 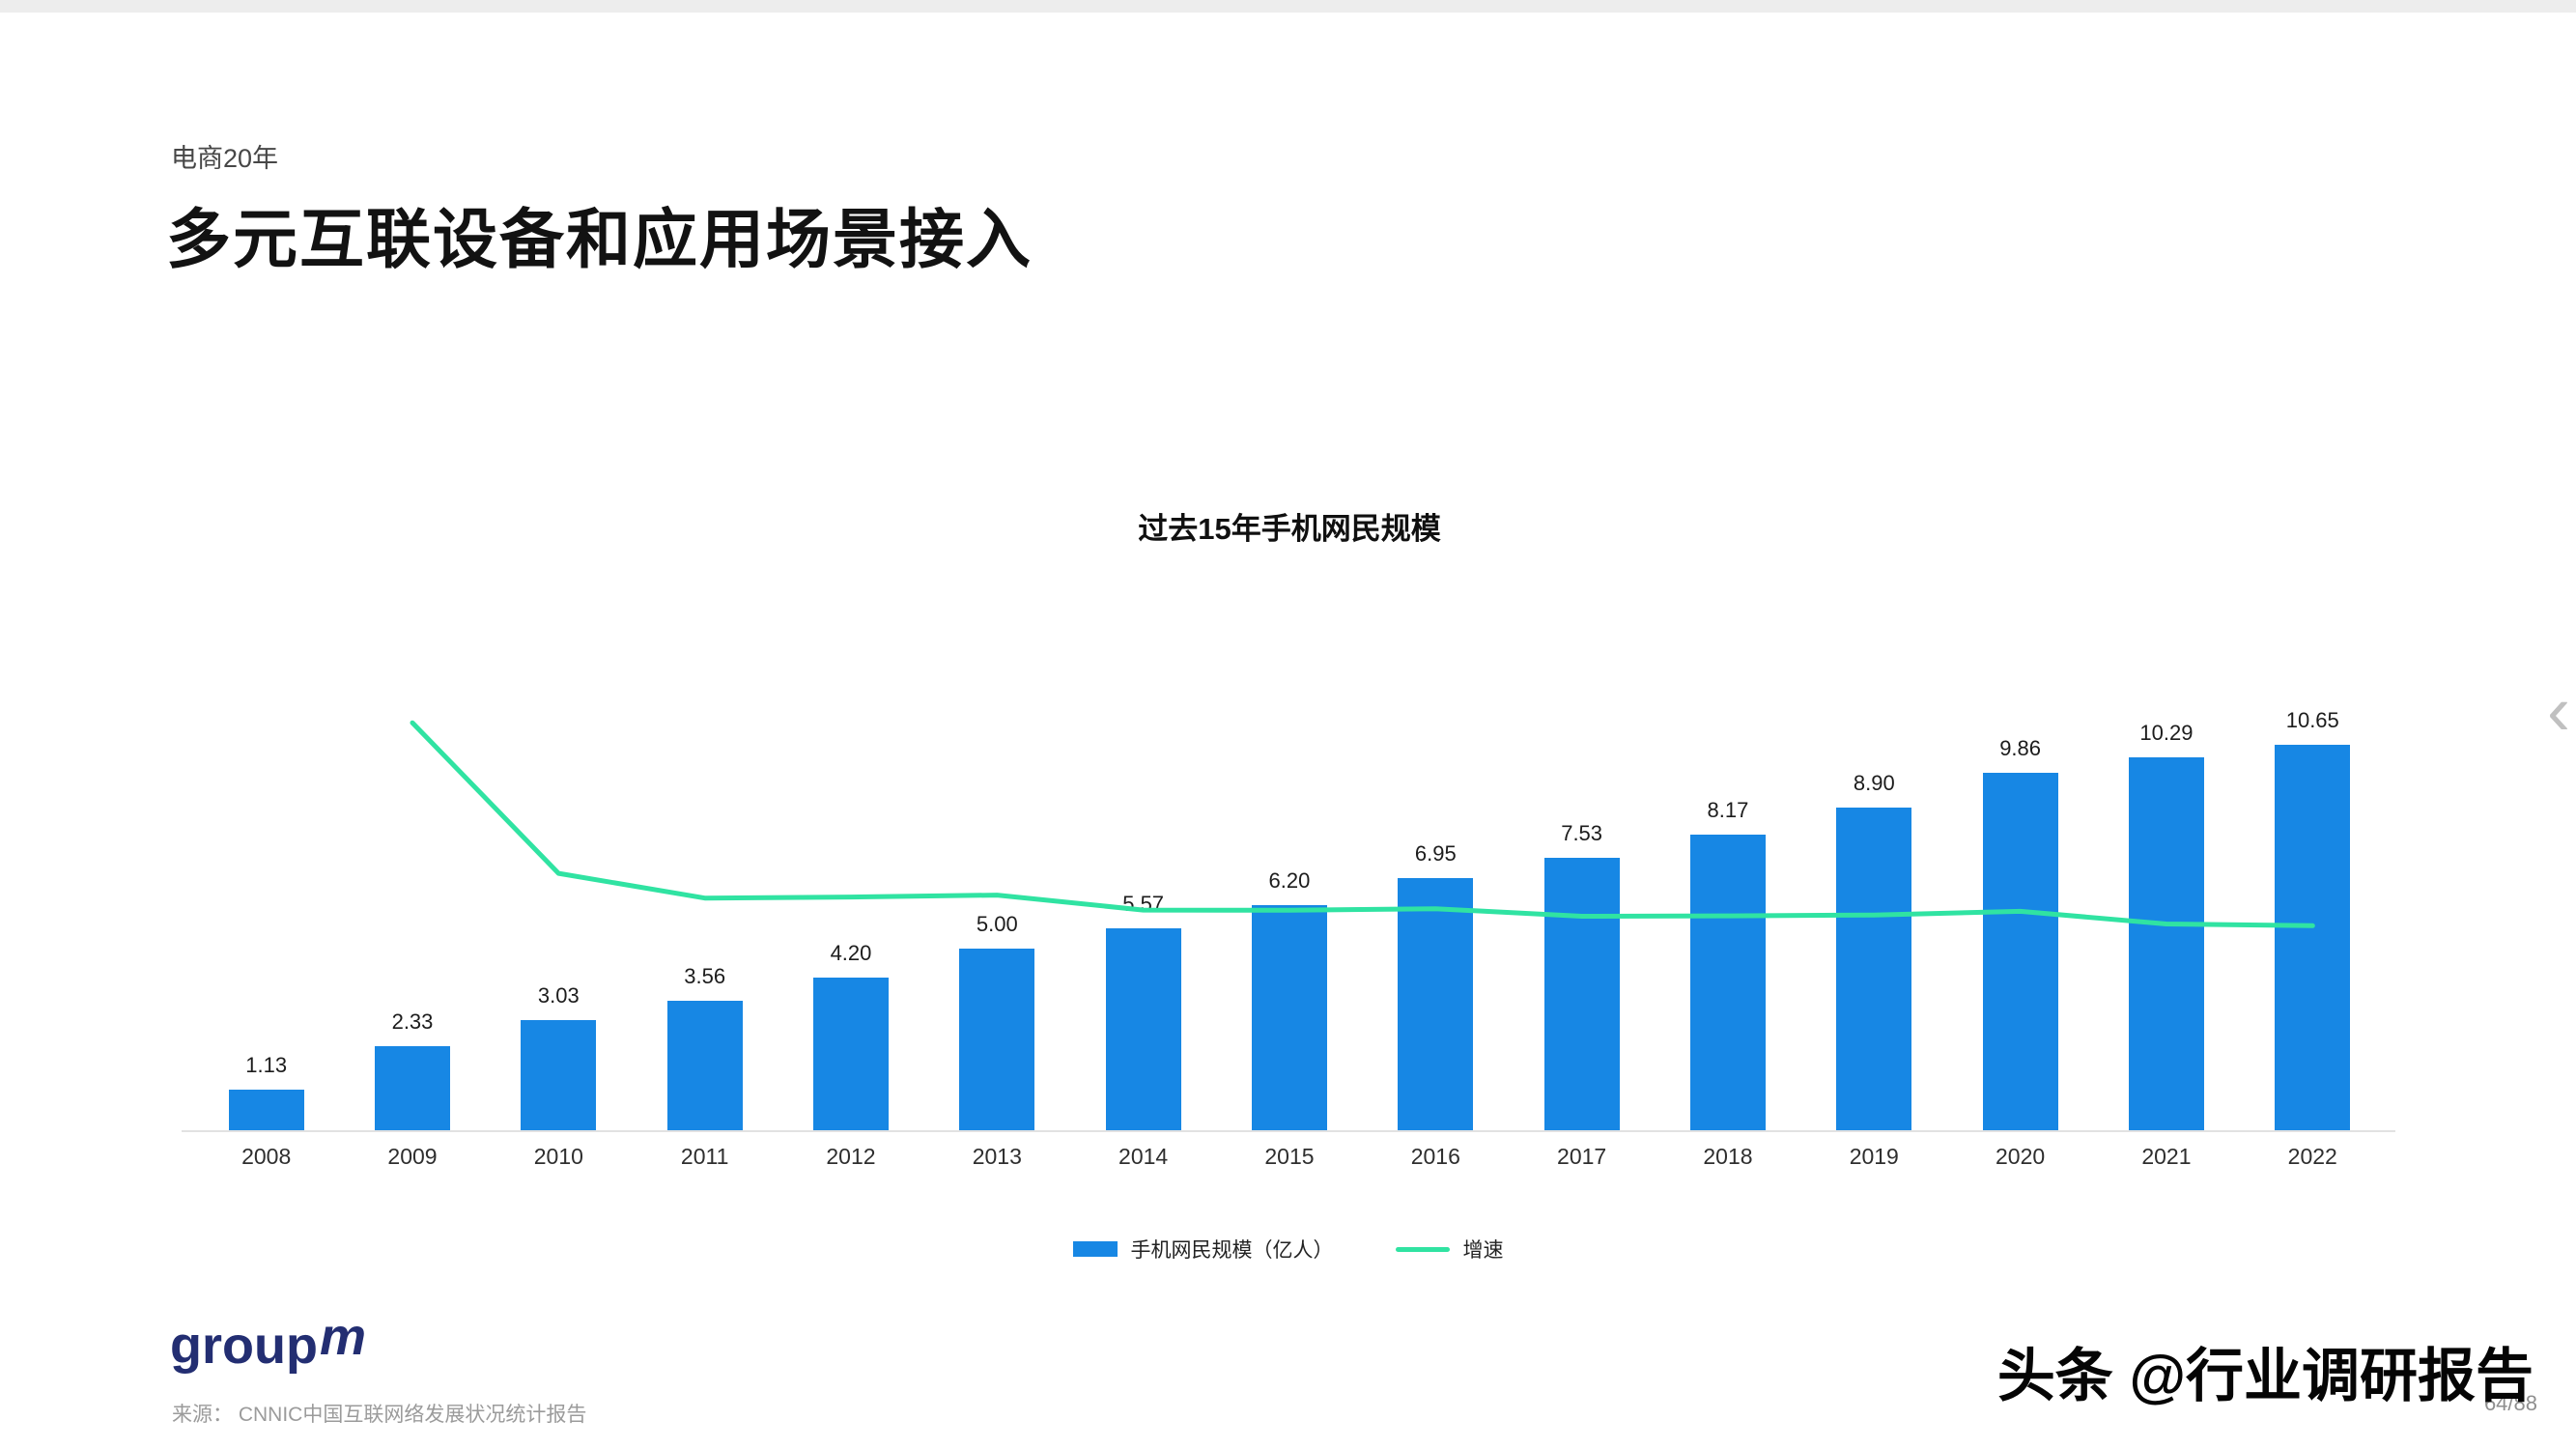 I want to click on x-axis-label: 2018, so click(x=1728, y=1156).